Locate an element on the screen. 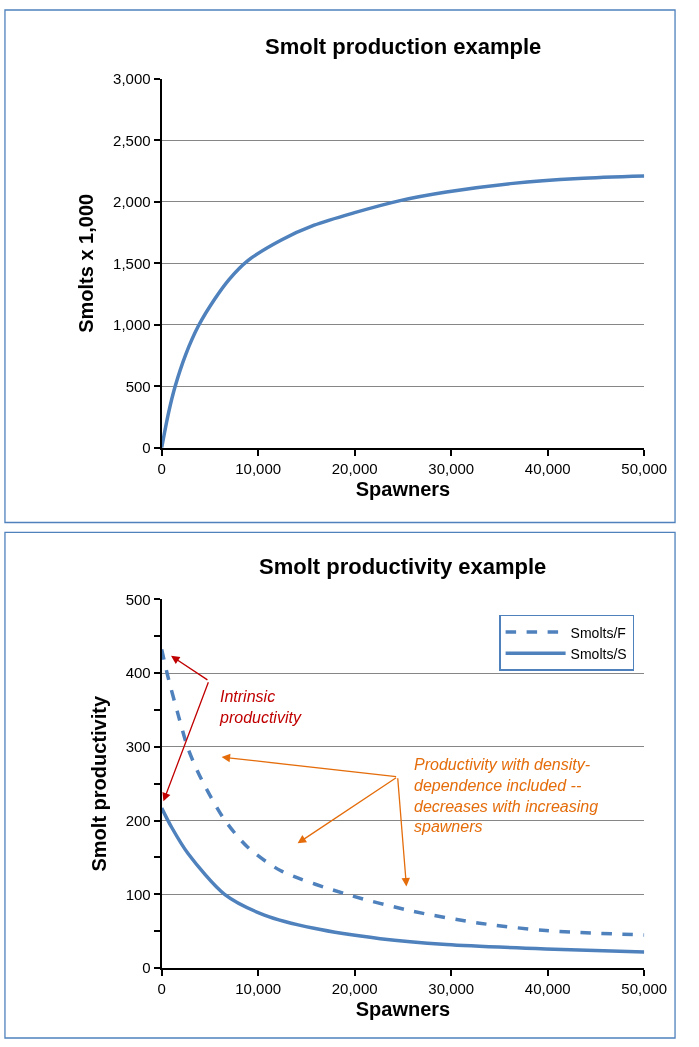 The height and width of the screenshot is (1047, 699). y-tick-label: 2,500 is located at coordinates (132, 140).